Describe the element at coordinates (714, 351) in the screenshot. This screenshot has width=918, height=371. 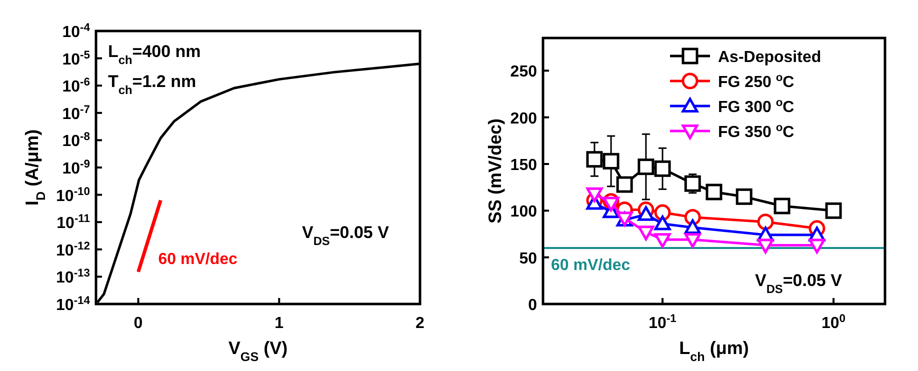
I see `x-axis-title: L$_{ch}$ (μm)` at that location.